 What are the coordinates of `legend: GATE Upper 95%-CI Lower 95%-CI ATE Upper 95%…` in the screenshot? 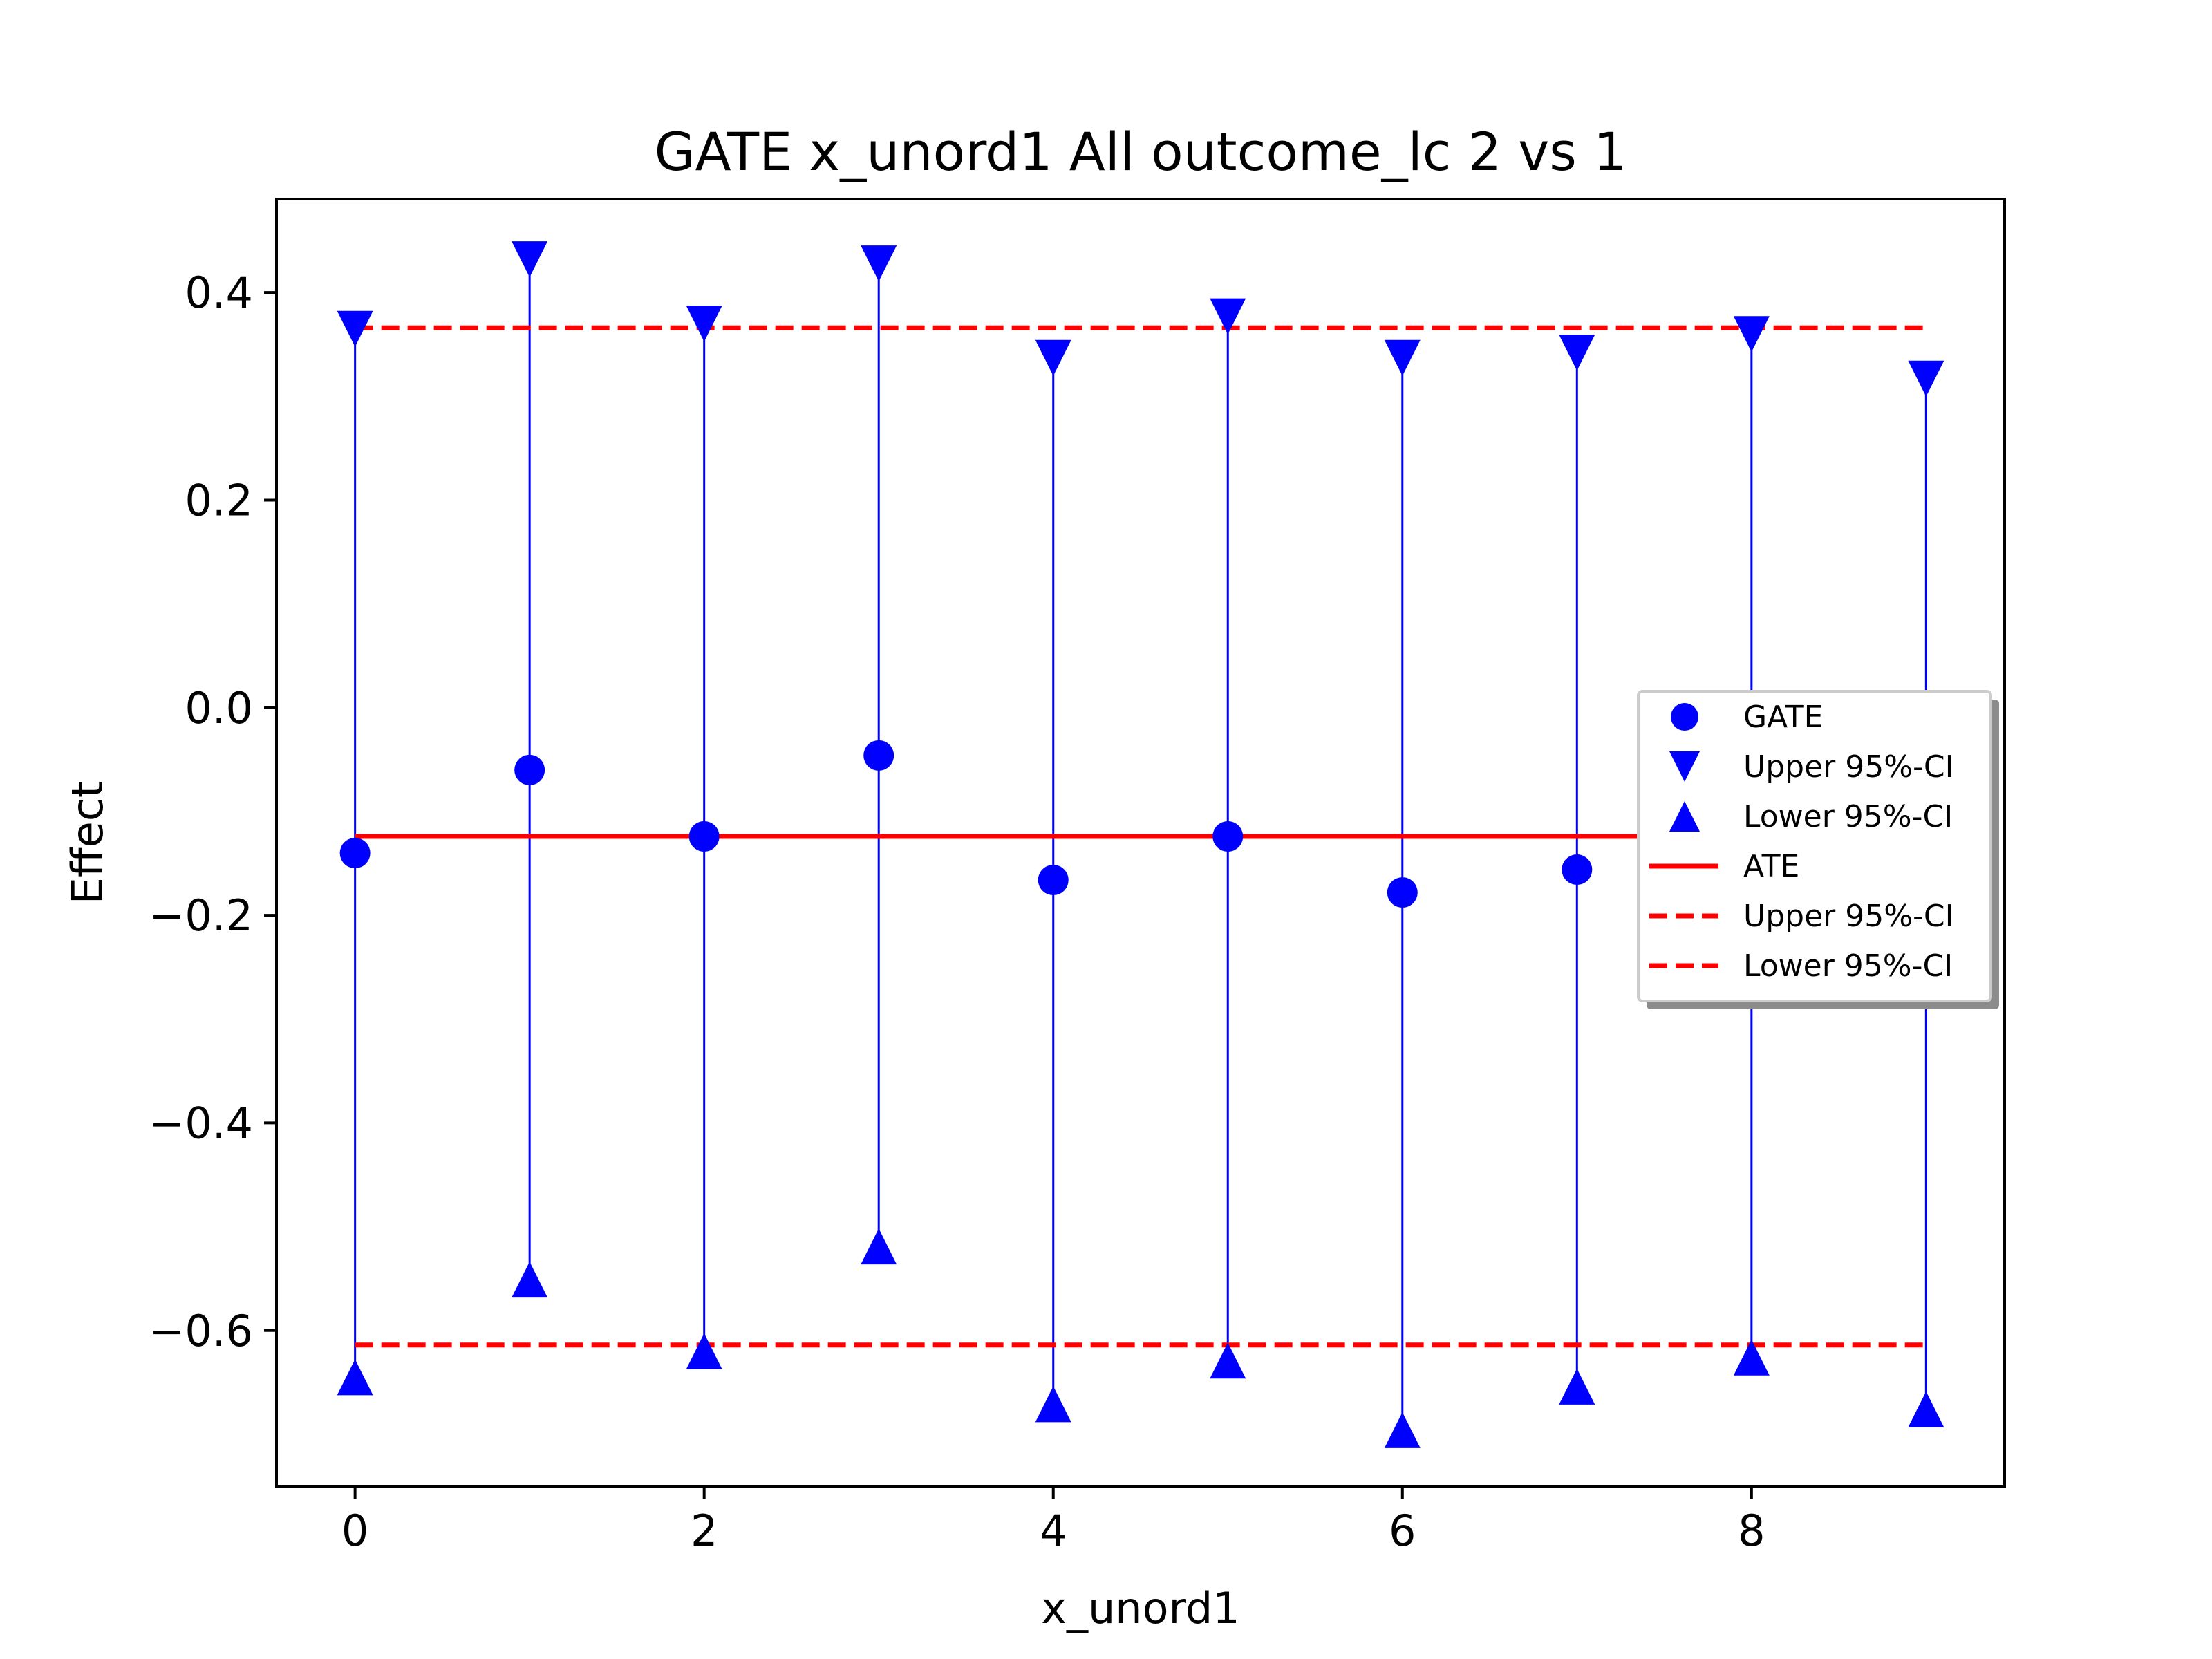 It's located at (1818, 849).